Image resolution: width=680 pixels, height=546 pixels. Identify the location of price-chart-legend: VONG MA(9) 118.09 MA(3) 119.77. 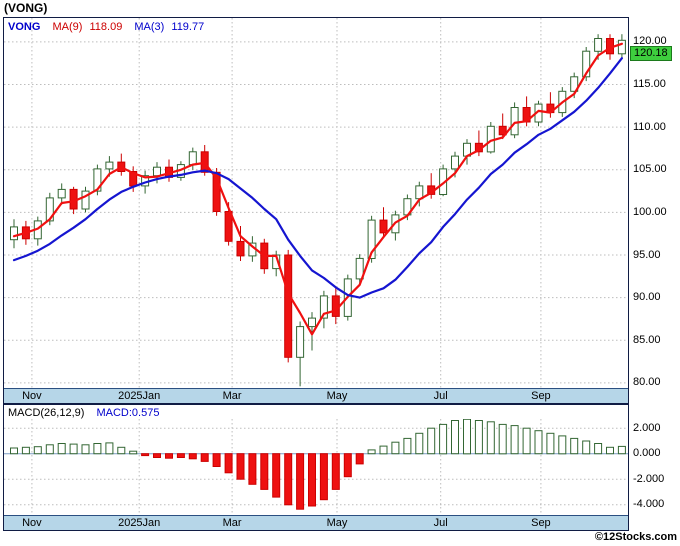
(110, 27).